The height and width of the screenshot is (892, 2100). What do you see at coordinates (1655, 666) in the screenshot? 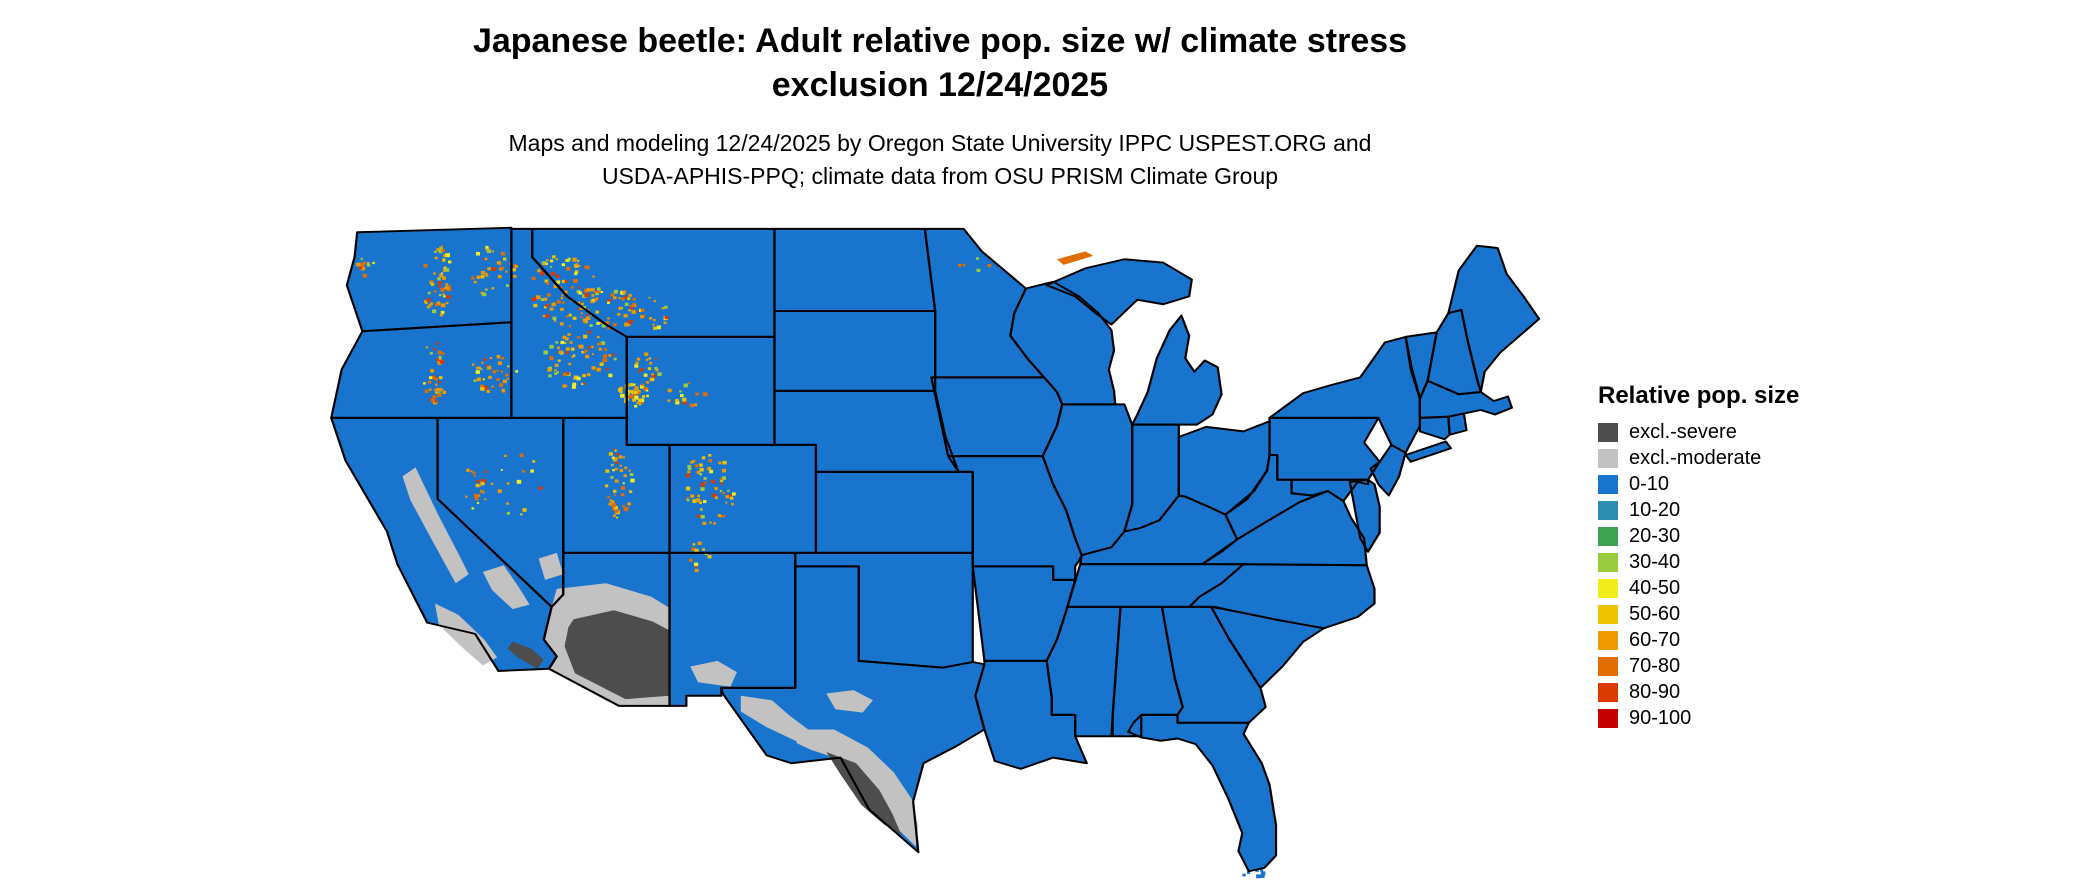
I see `legend-label: 70-80` at bounding box center [1655, 666].